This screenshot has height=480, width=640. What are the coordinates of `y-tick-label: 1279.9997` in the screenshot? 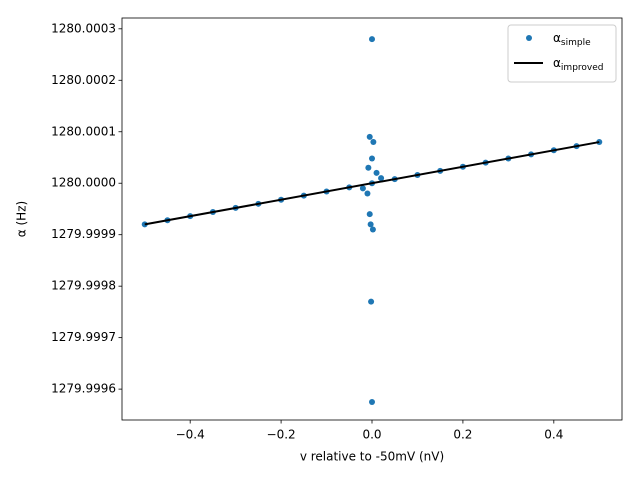 It's located at (83, 337).